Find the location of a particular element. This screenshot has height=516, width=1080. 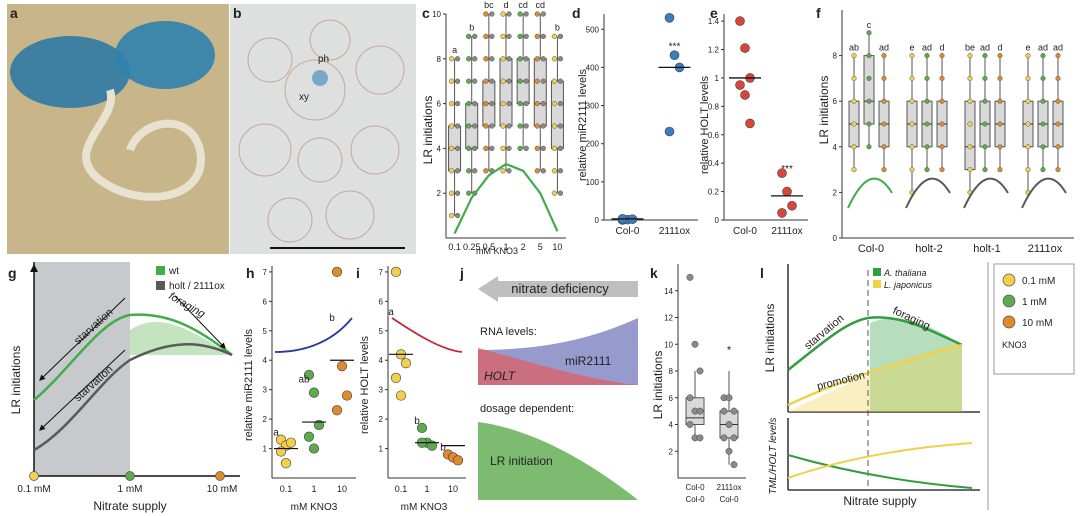

cotyledon-right is located at coordinates (165, 55).